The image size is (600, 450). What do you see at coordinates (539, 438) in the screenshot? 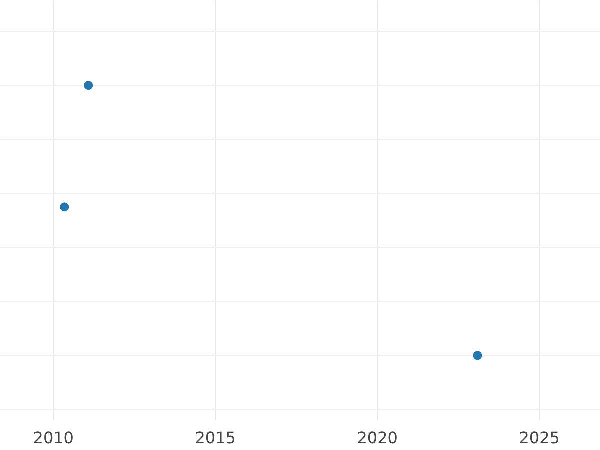
I see `x-tick-label: 2025` at bounding box center [539, 438].